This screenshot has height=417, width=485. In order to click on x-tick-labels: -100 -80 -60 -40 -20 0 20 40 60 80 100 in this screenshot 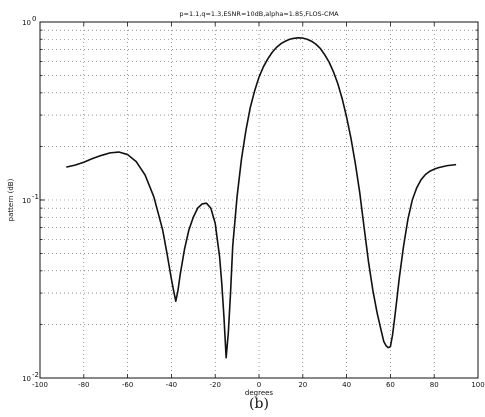, I will do `click(258, 385)`.